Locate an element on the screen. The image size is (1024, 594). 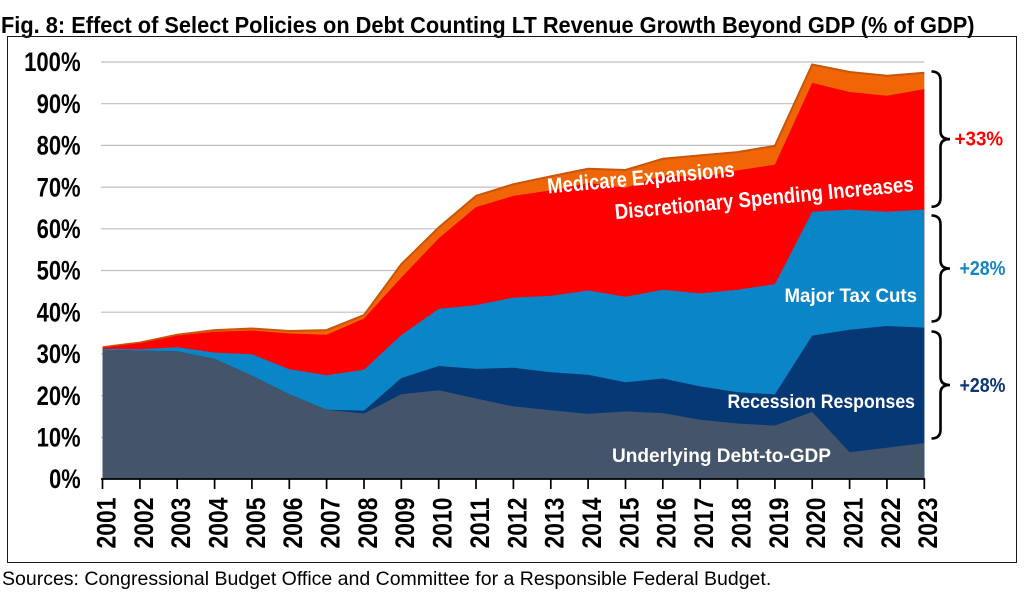
svg-text: 2017 is located at coordinates (704, 523).